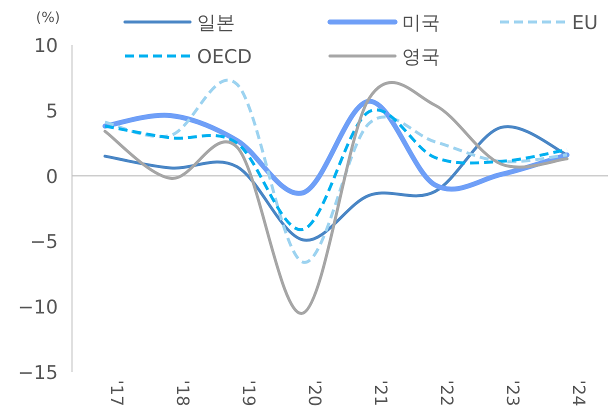  What do you see at coordinates (585, 23) in the screenshot?
I see `legend-label: EU` at bounding box center [585, 23].